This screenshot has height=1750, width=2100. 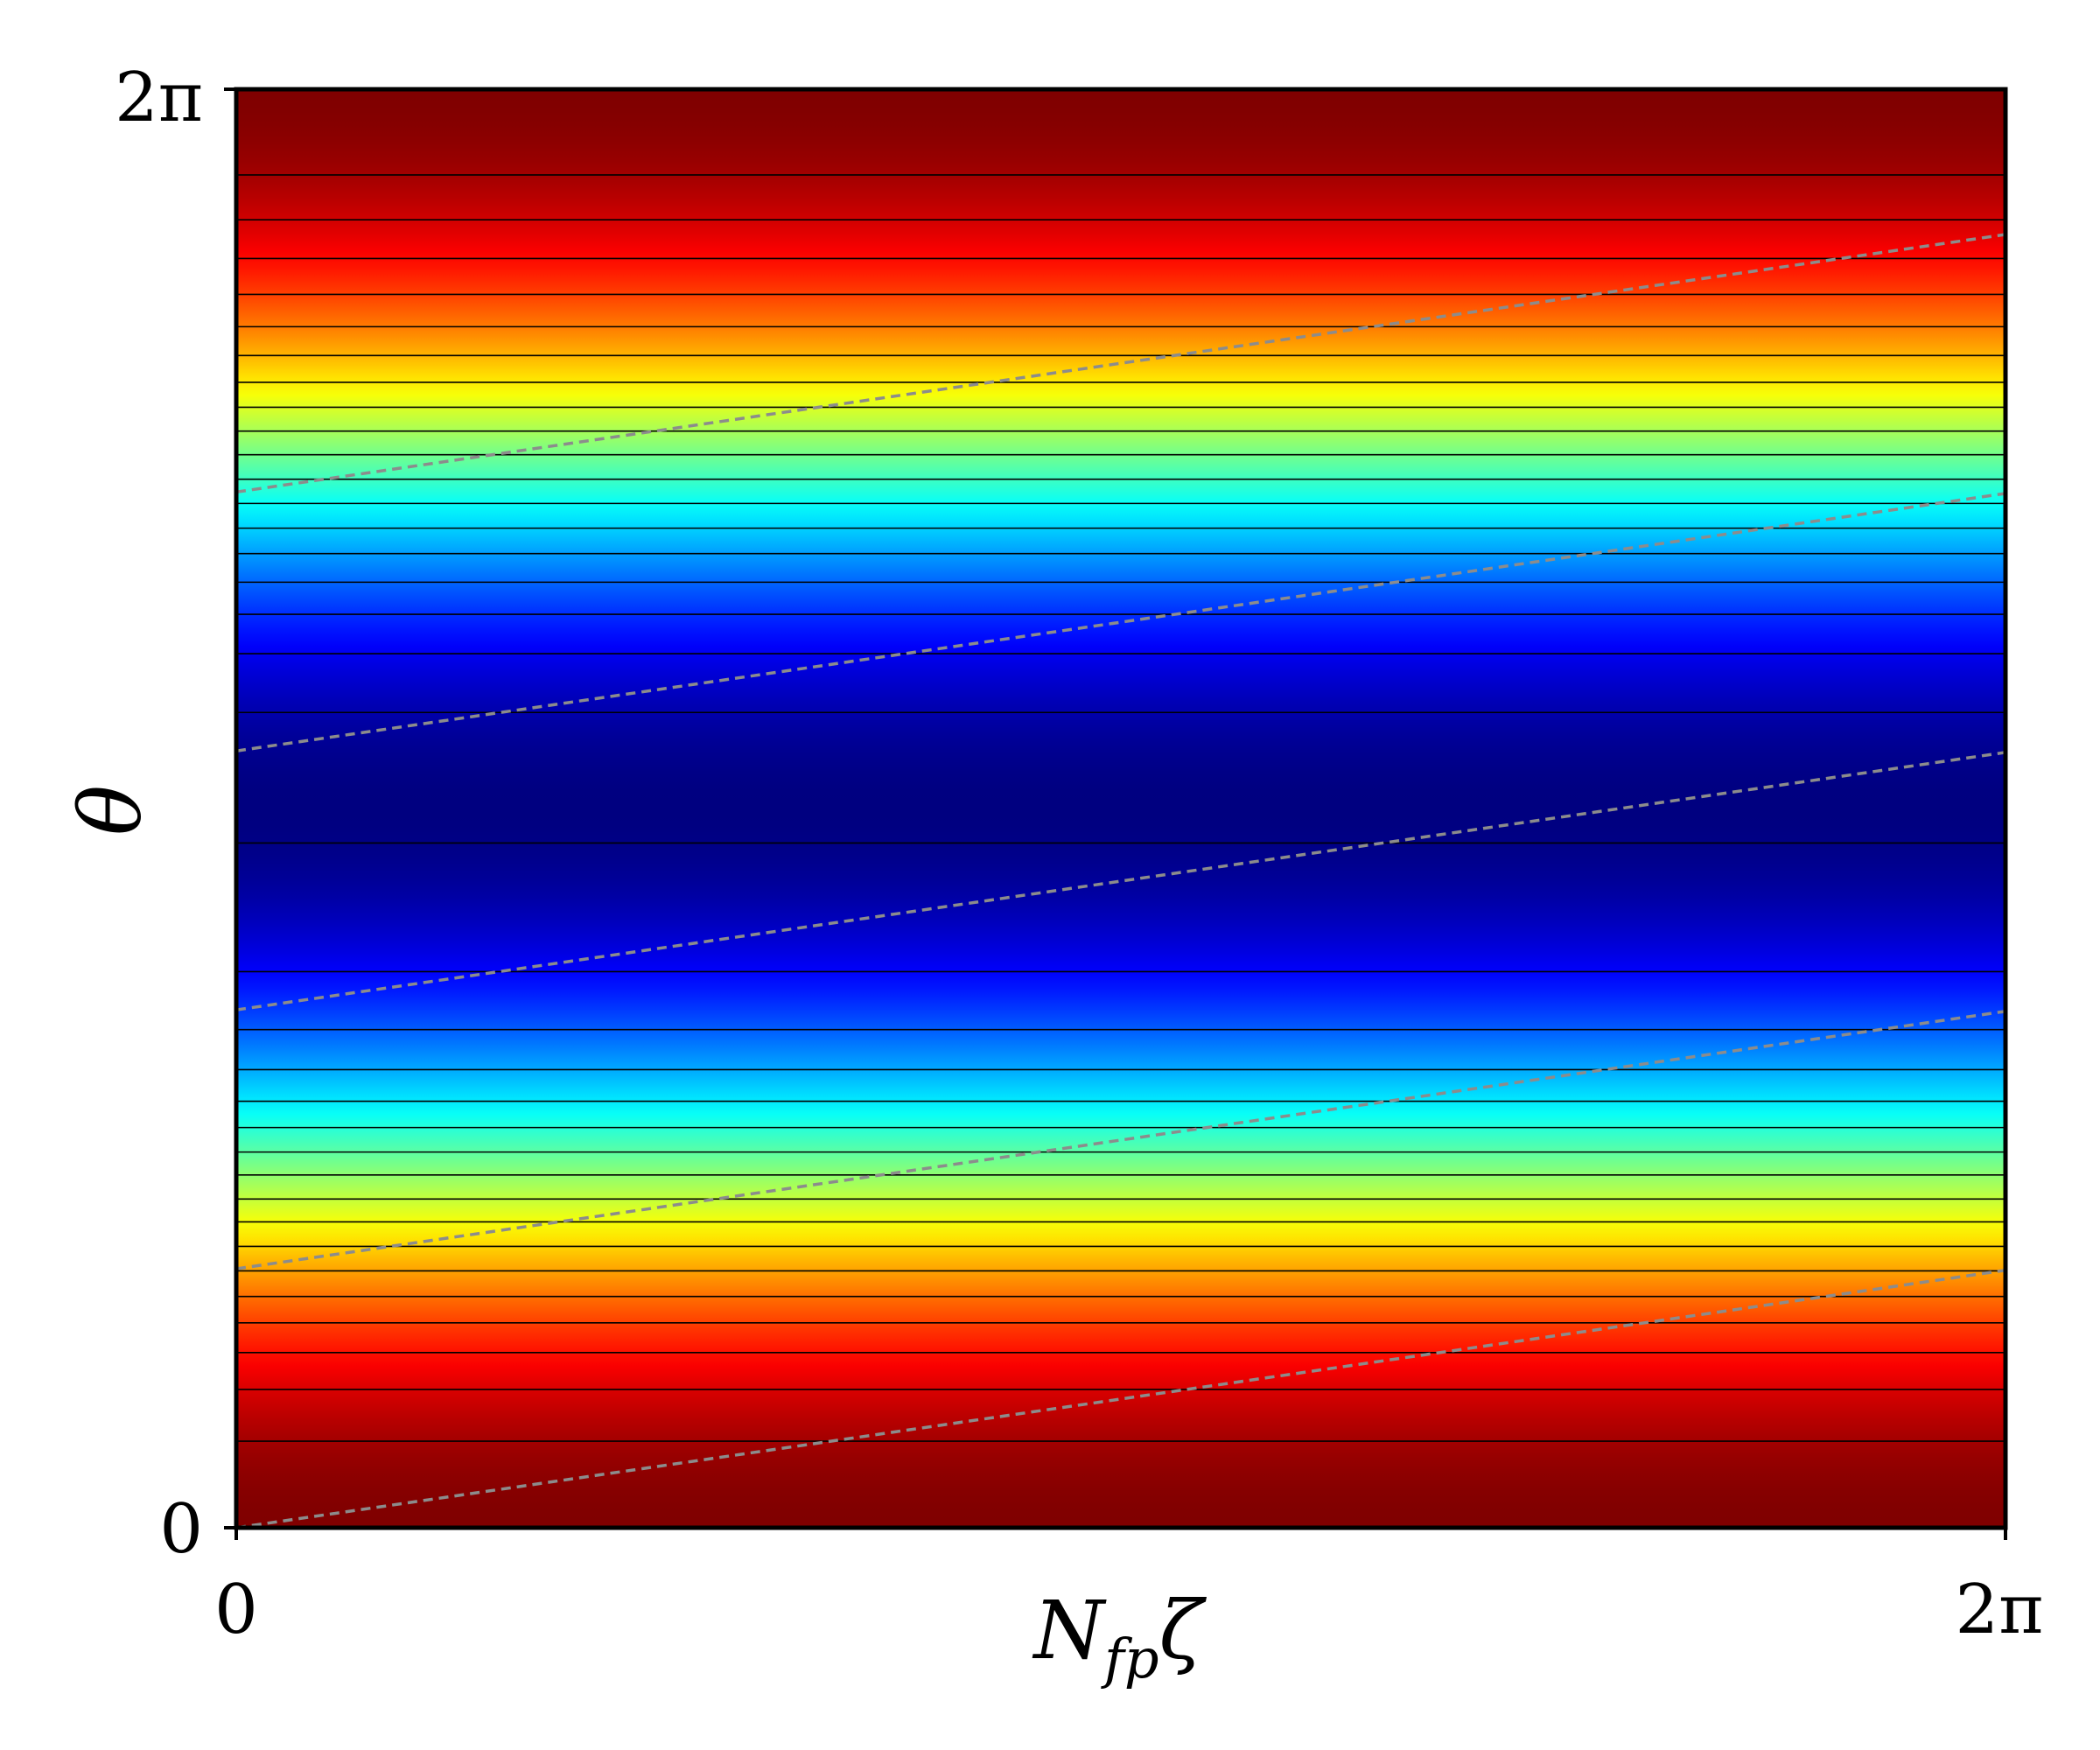 What do you see at coordinates (1069, 1630) in the screenshot?
I see `x-axis-label-main: N` at bounding box center [1069, 1630].